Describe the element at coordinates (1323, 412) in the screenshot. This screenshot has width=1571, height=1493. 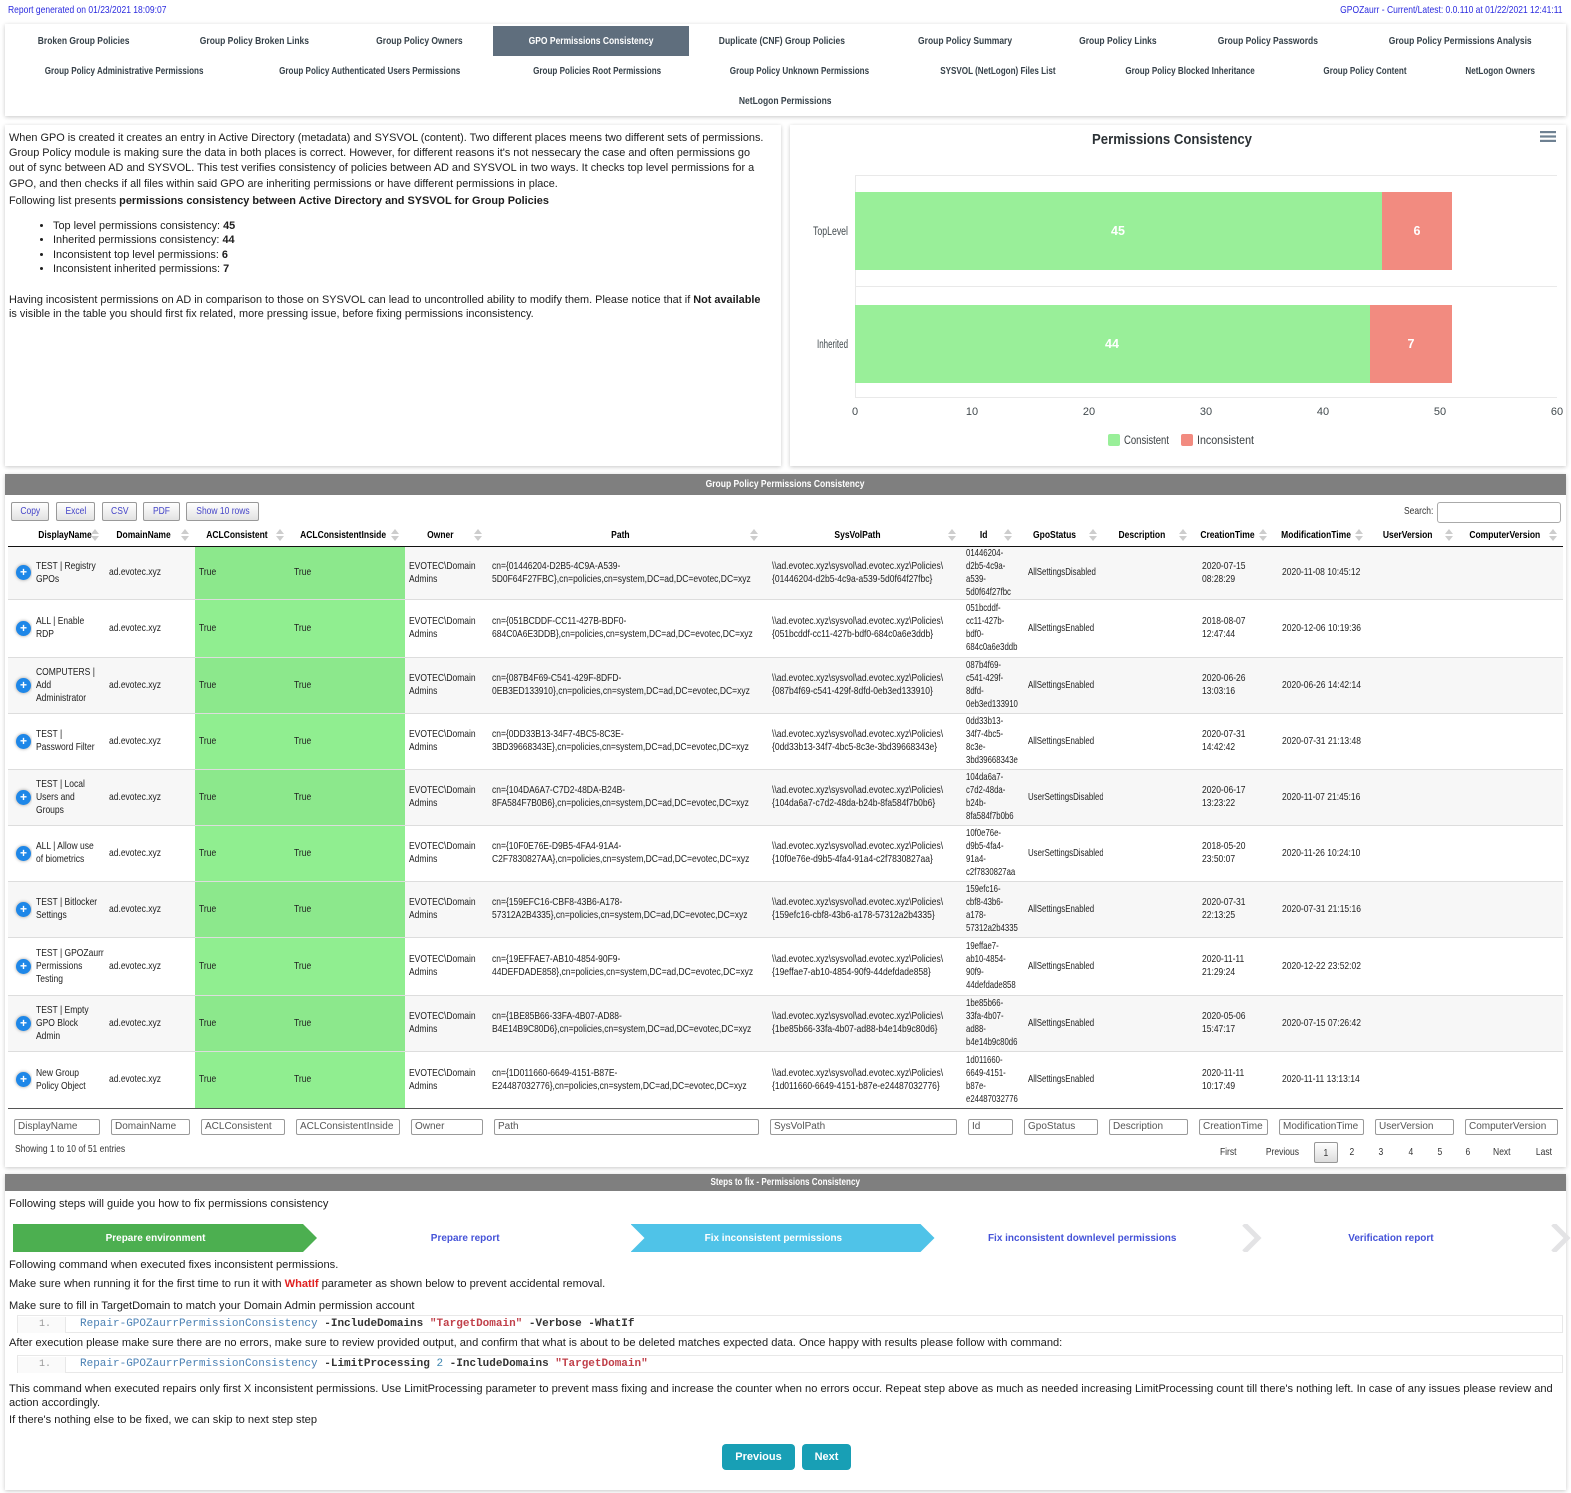
I see `svg-text: 40` at that location.